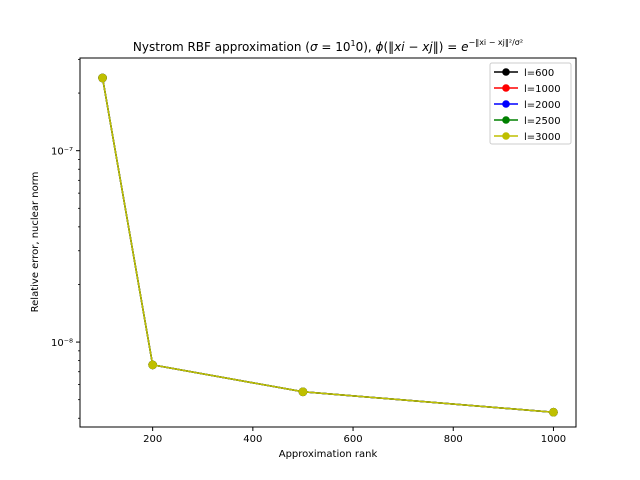 The image size is (640, 480). What do you see at coordinates (35, 242) in the screenshot?
I see `y-axis-label: Relative error, nuclear norm` at bounding box center [35, 242].